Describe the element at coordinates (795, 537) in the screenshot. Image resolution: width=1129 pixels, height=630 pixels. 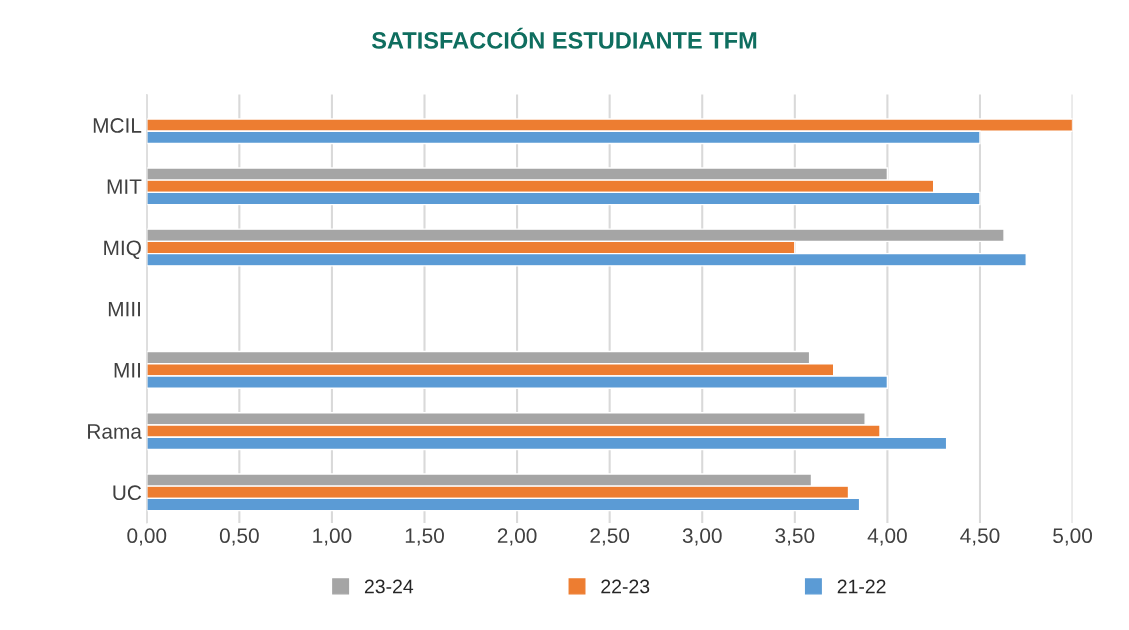
I see `x-tick-label: 3,50` at that location.